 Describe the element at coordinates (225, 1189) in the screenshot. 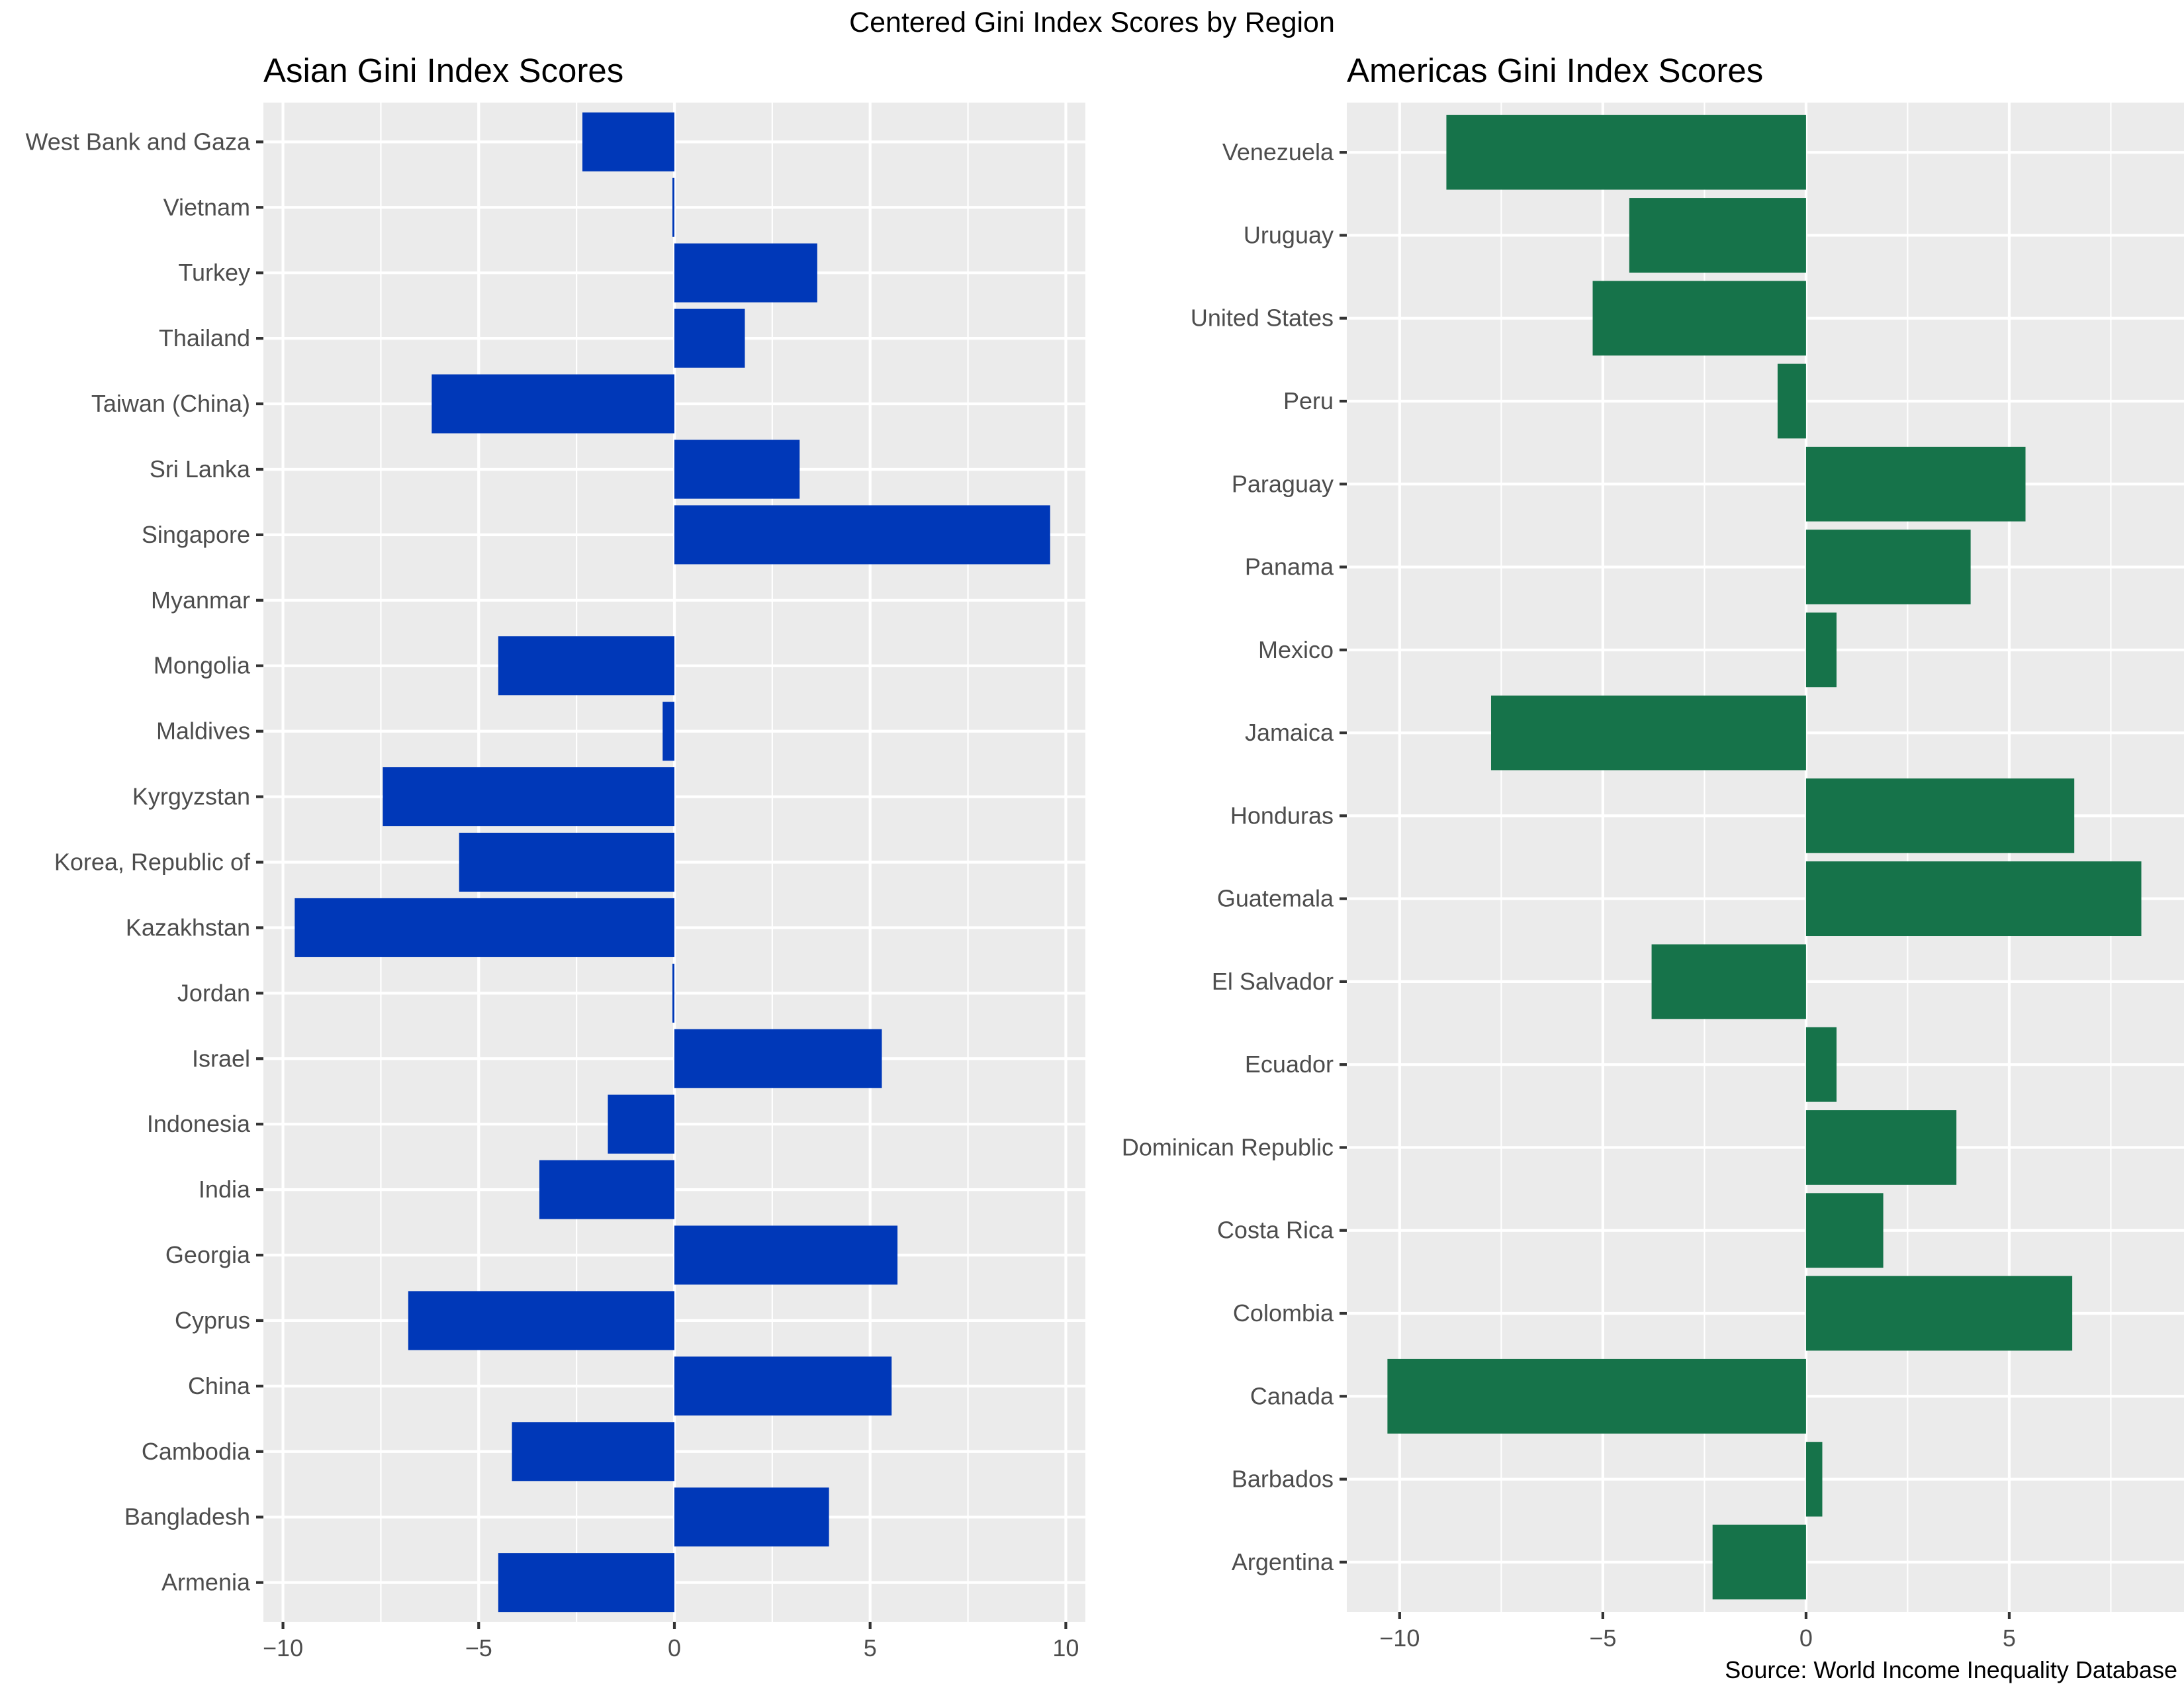

I see `y-tick-label-india: India` at that location.